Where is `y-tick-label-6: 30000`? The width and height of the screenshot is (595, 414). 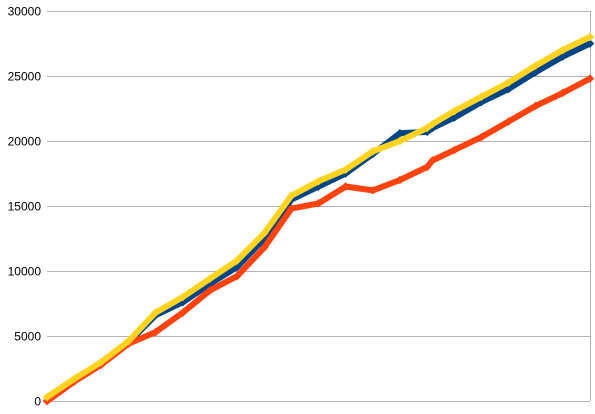 y-tick-label-6: 30000 is located at coordinates (25, 12).